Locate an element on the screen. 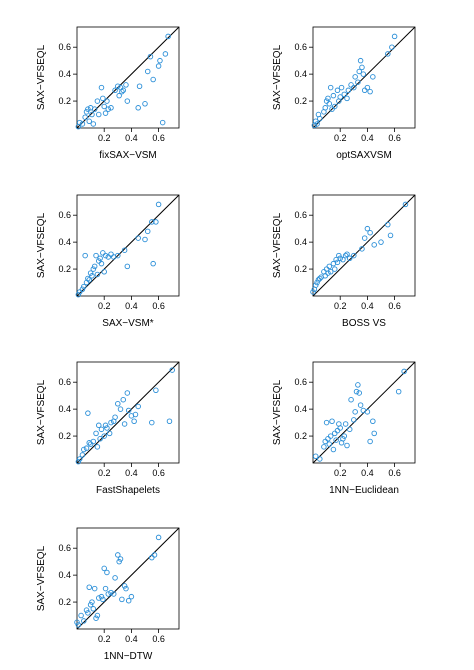 This screenshot has width=474, height=670. y-axis-label: SAX−VFSEQL is located at coordinates (41, 412).